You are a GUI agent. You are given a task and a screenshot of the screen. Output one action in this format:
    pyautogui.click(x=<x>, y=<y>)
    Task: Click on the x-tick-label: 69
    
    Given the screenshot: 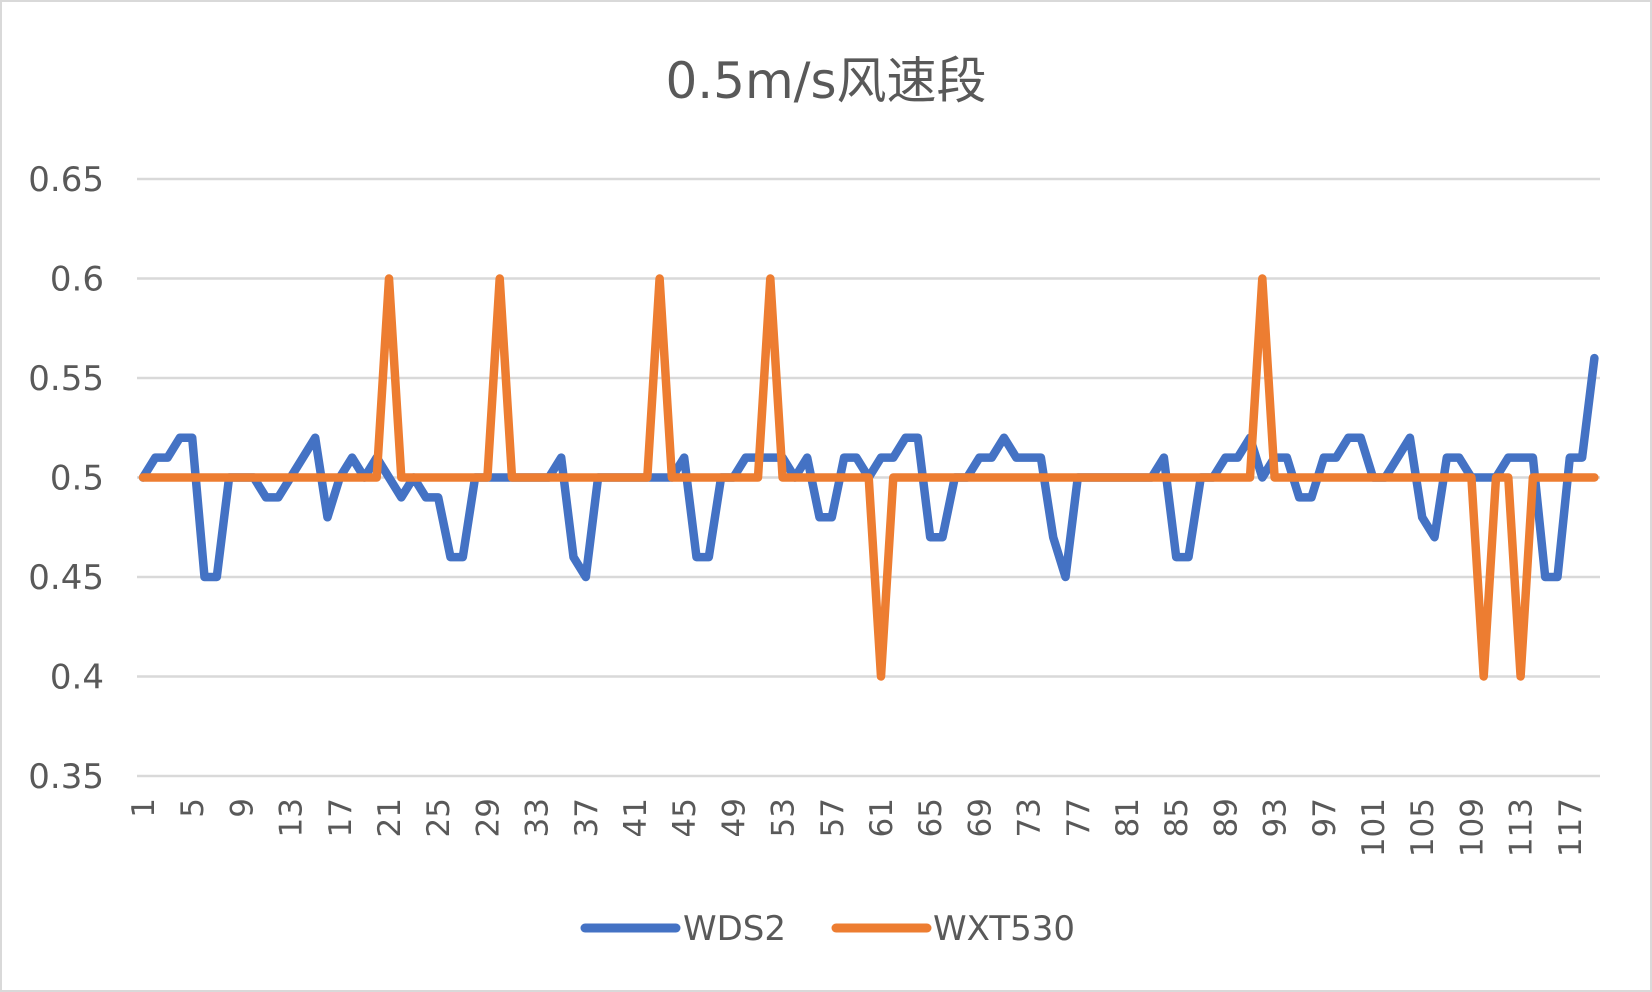 What is the action you would take?
    pyautogui.click(x=980, y=817)
    